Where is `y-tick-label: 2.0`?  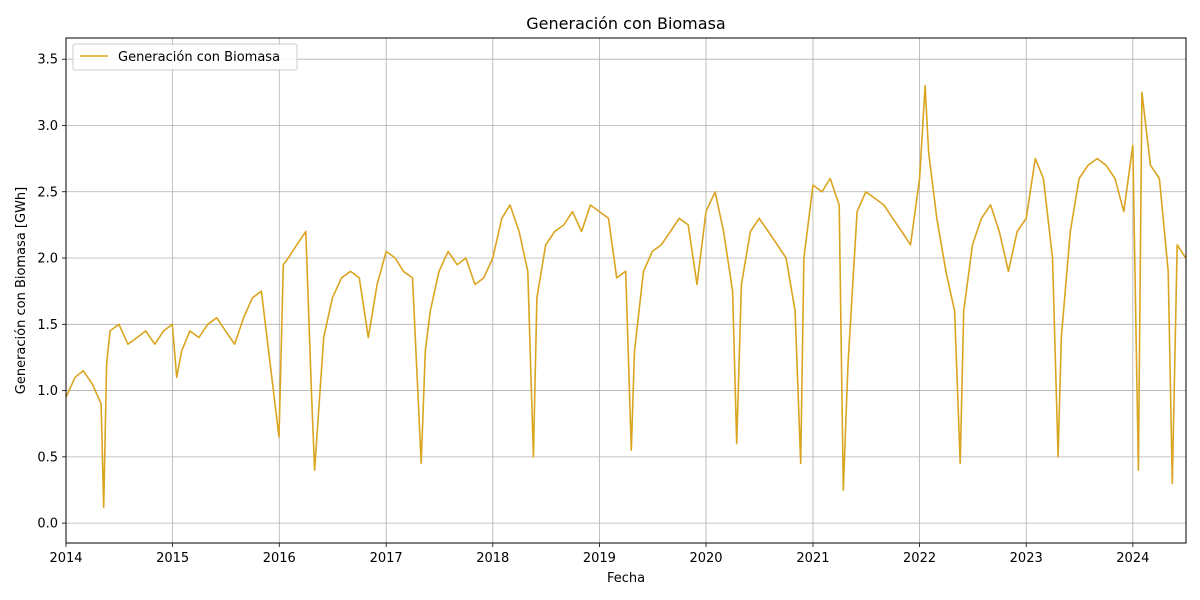 y-tick-label: 2.0 is located at coordinates (47, 259).